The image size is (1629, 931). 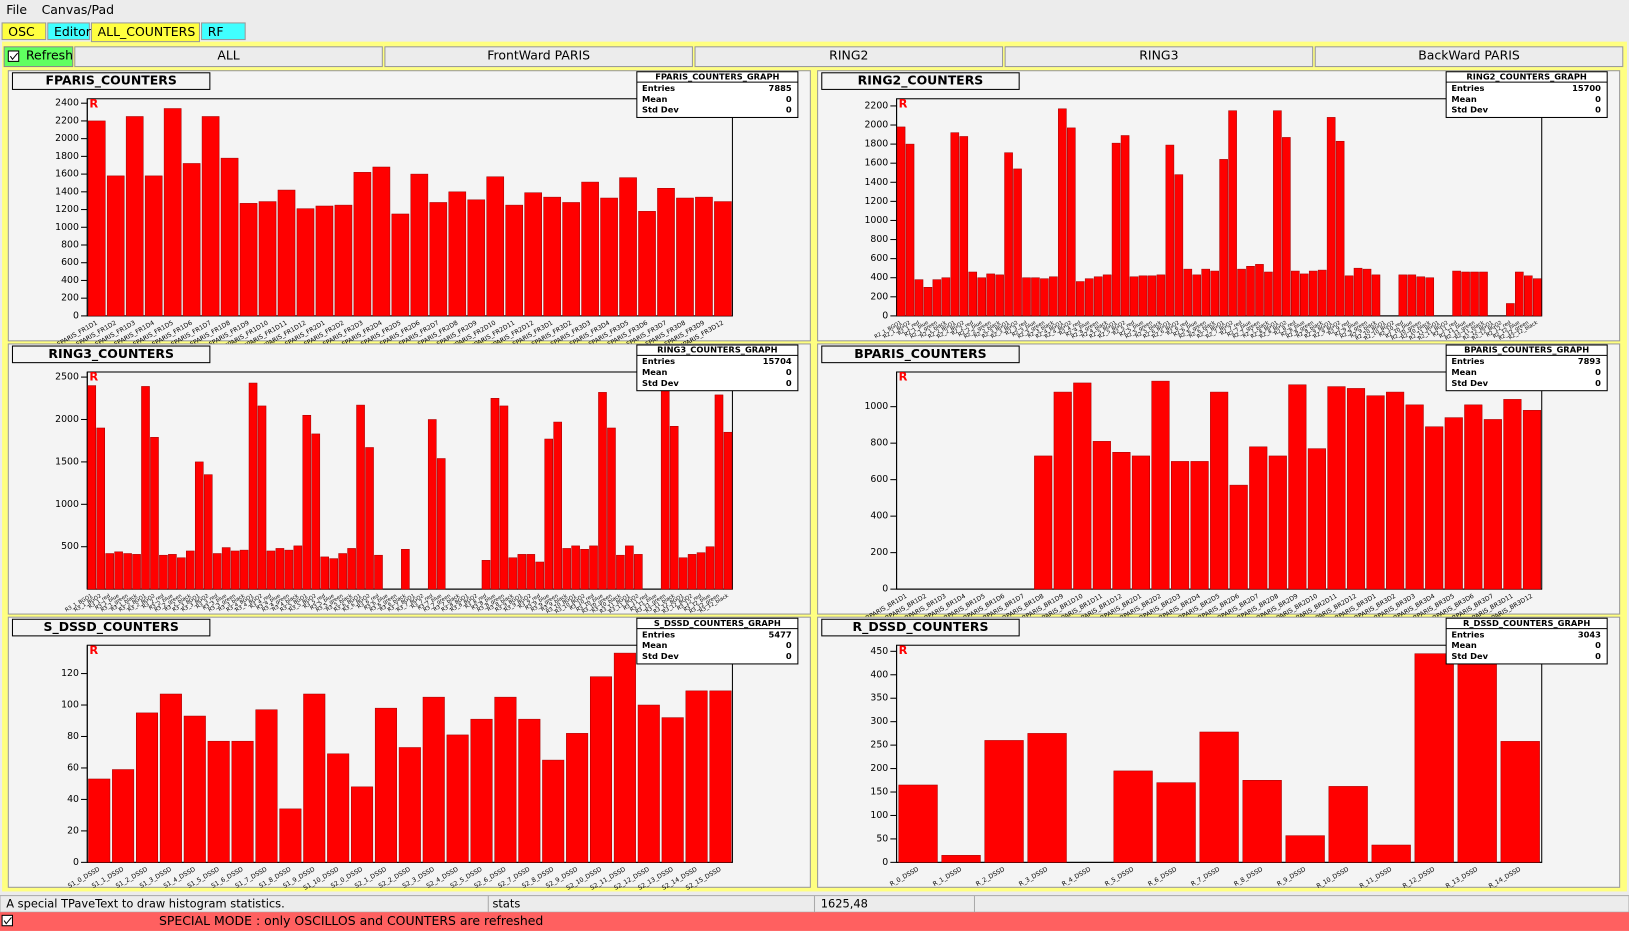 What do you see at coordinates (814, 921) in the screenshot?
I see `footer-bar` at bounding box center [814, 921].